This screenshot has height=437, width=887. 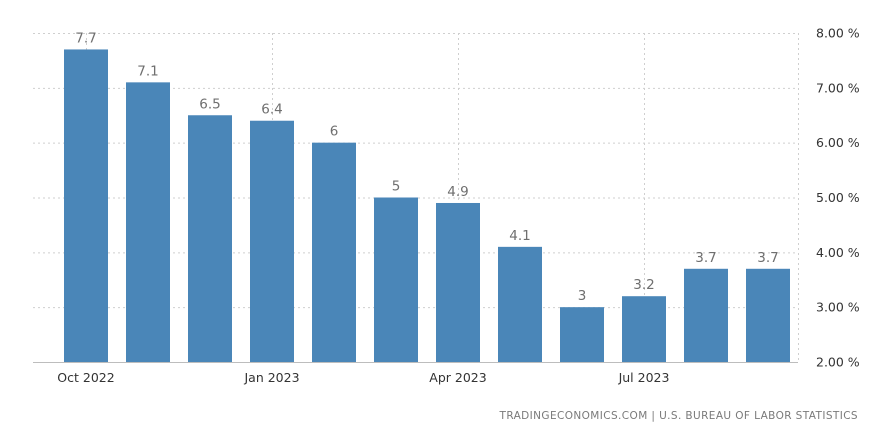 I want to click on y-tick-label: 8.00 %, so click(x=838, y=33).